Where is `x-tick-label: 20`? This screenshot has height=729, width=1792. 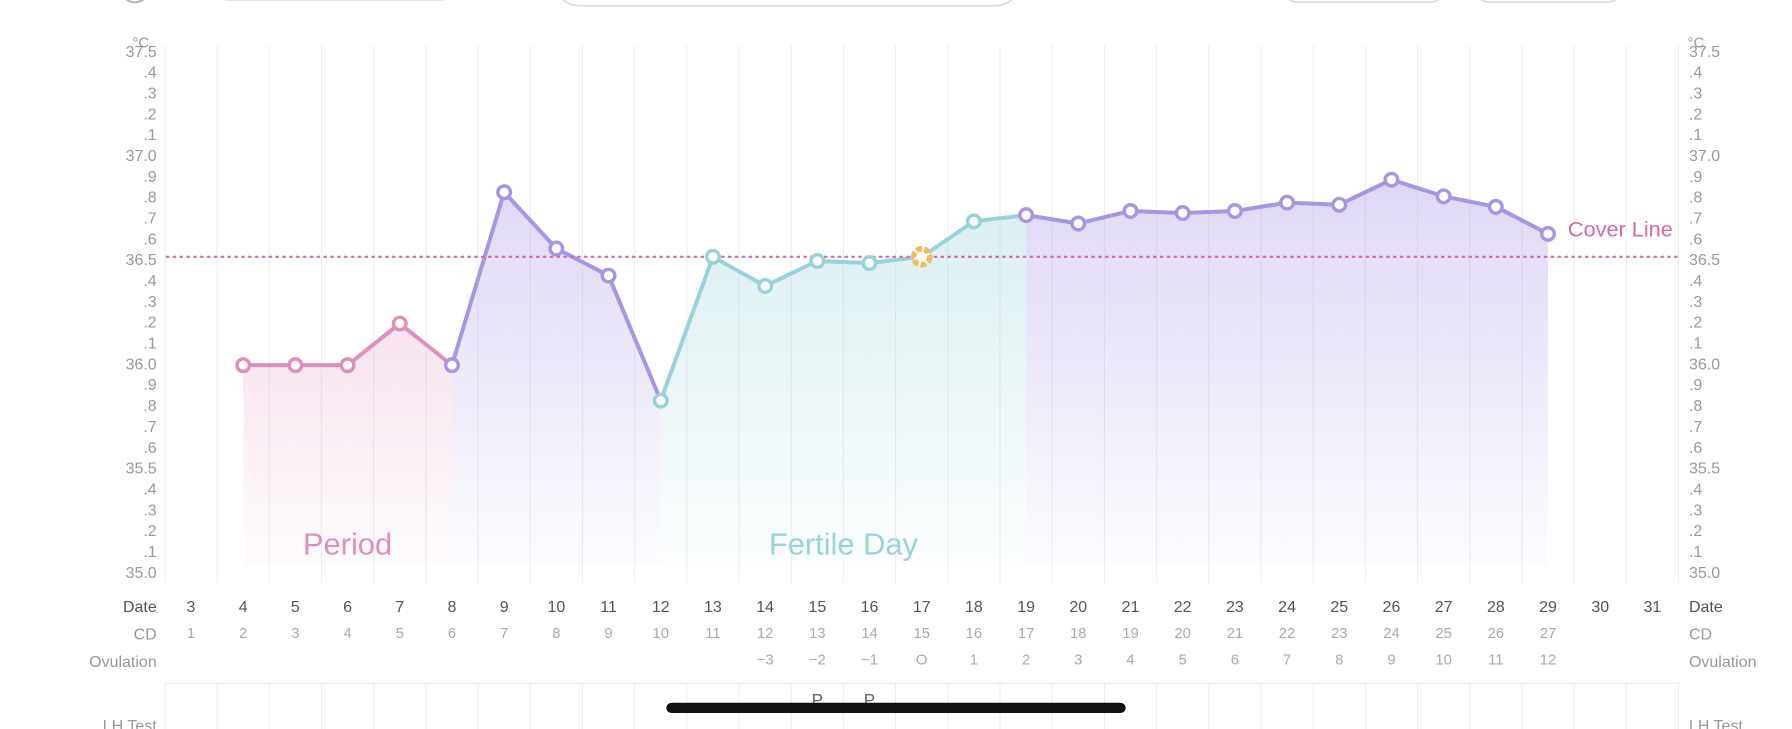 x-tick-label: 20 is located at coordinates (1078, 607).